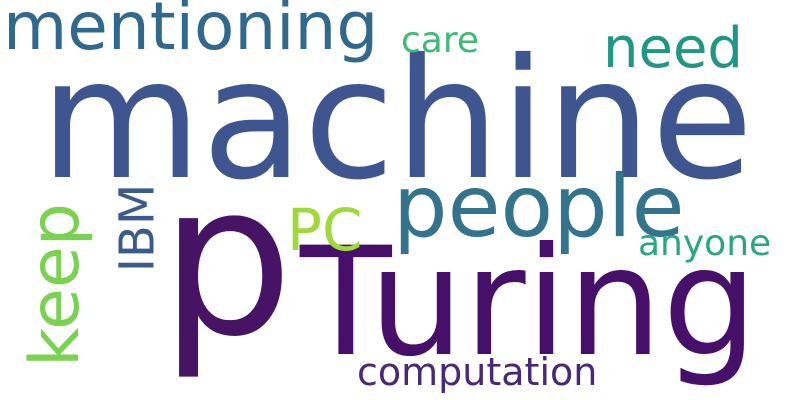  What do you see at coordinates (539, 207) in the screenshot?
I see `word-people: people` at bounding box center [539, 207].